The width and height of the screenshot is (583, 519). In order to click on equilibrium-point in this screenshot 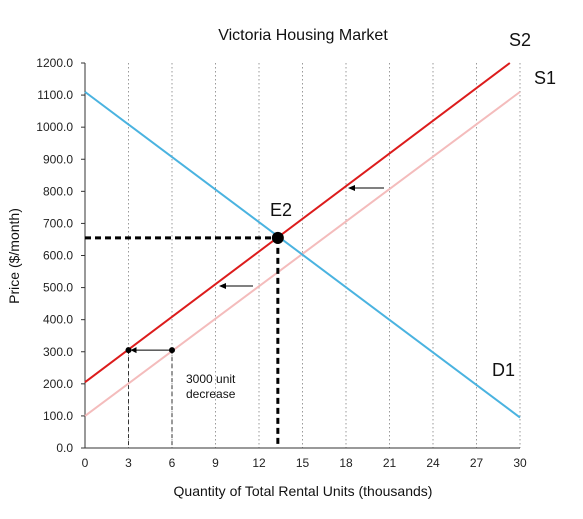, I will do `click(277, 237)`.